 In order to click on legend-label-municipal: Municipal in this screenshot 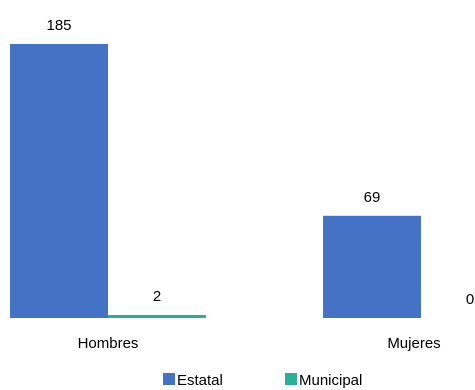, I will do `click(330, 380)`.